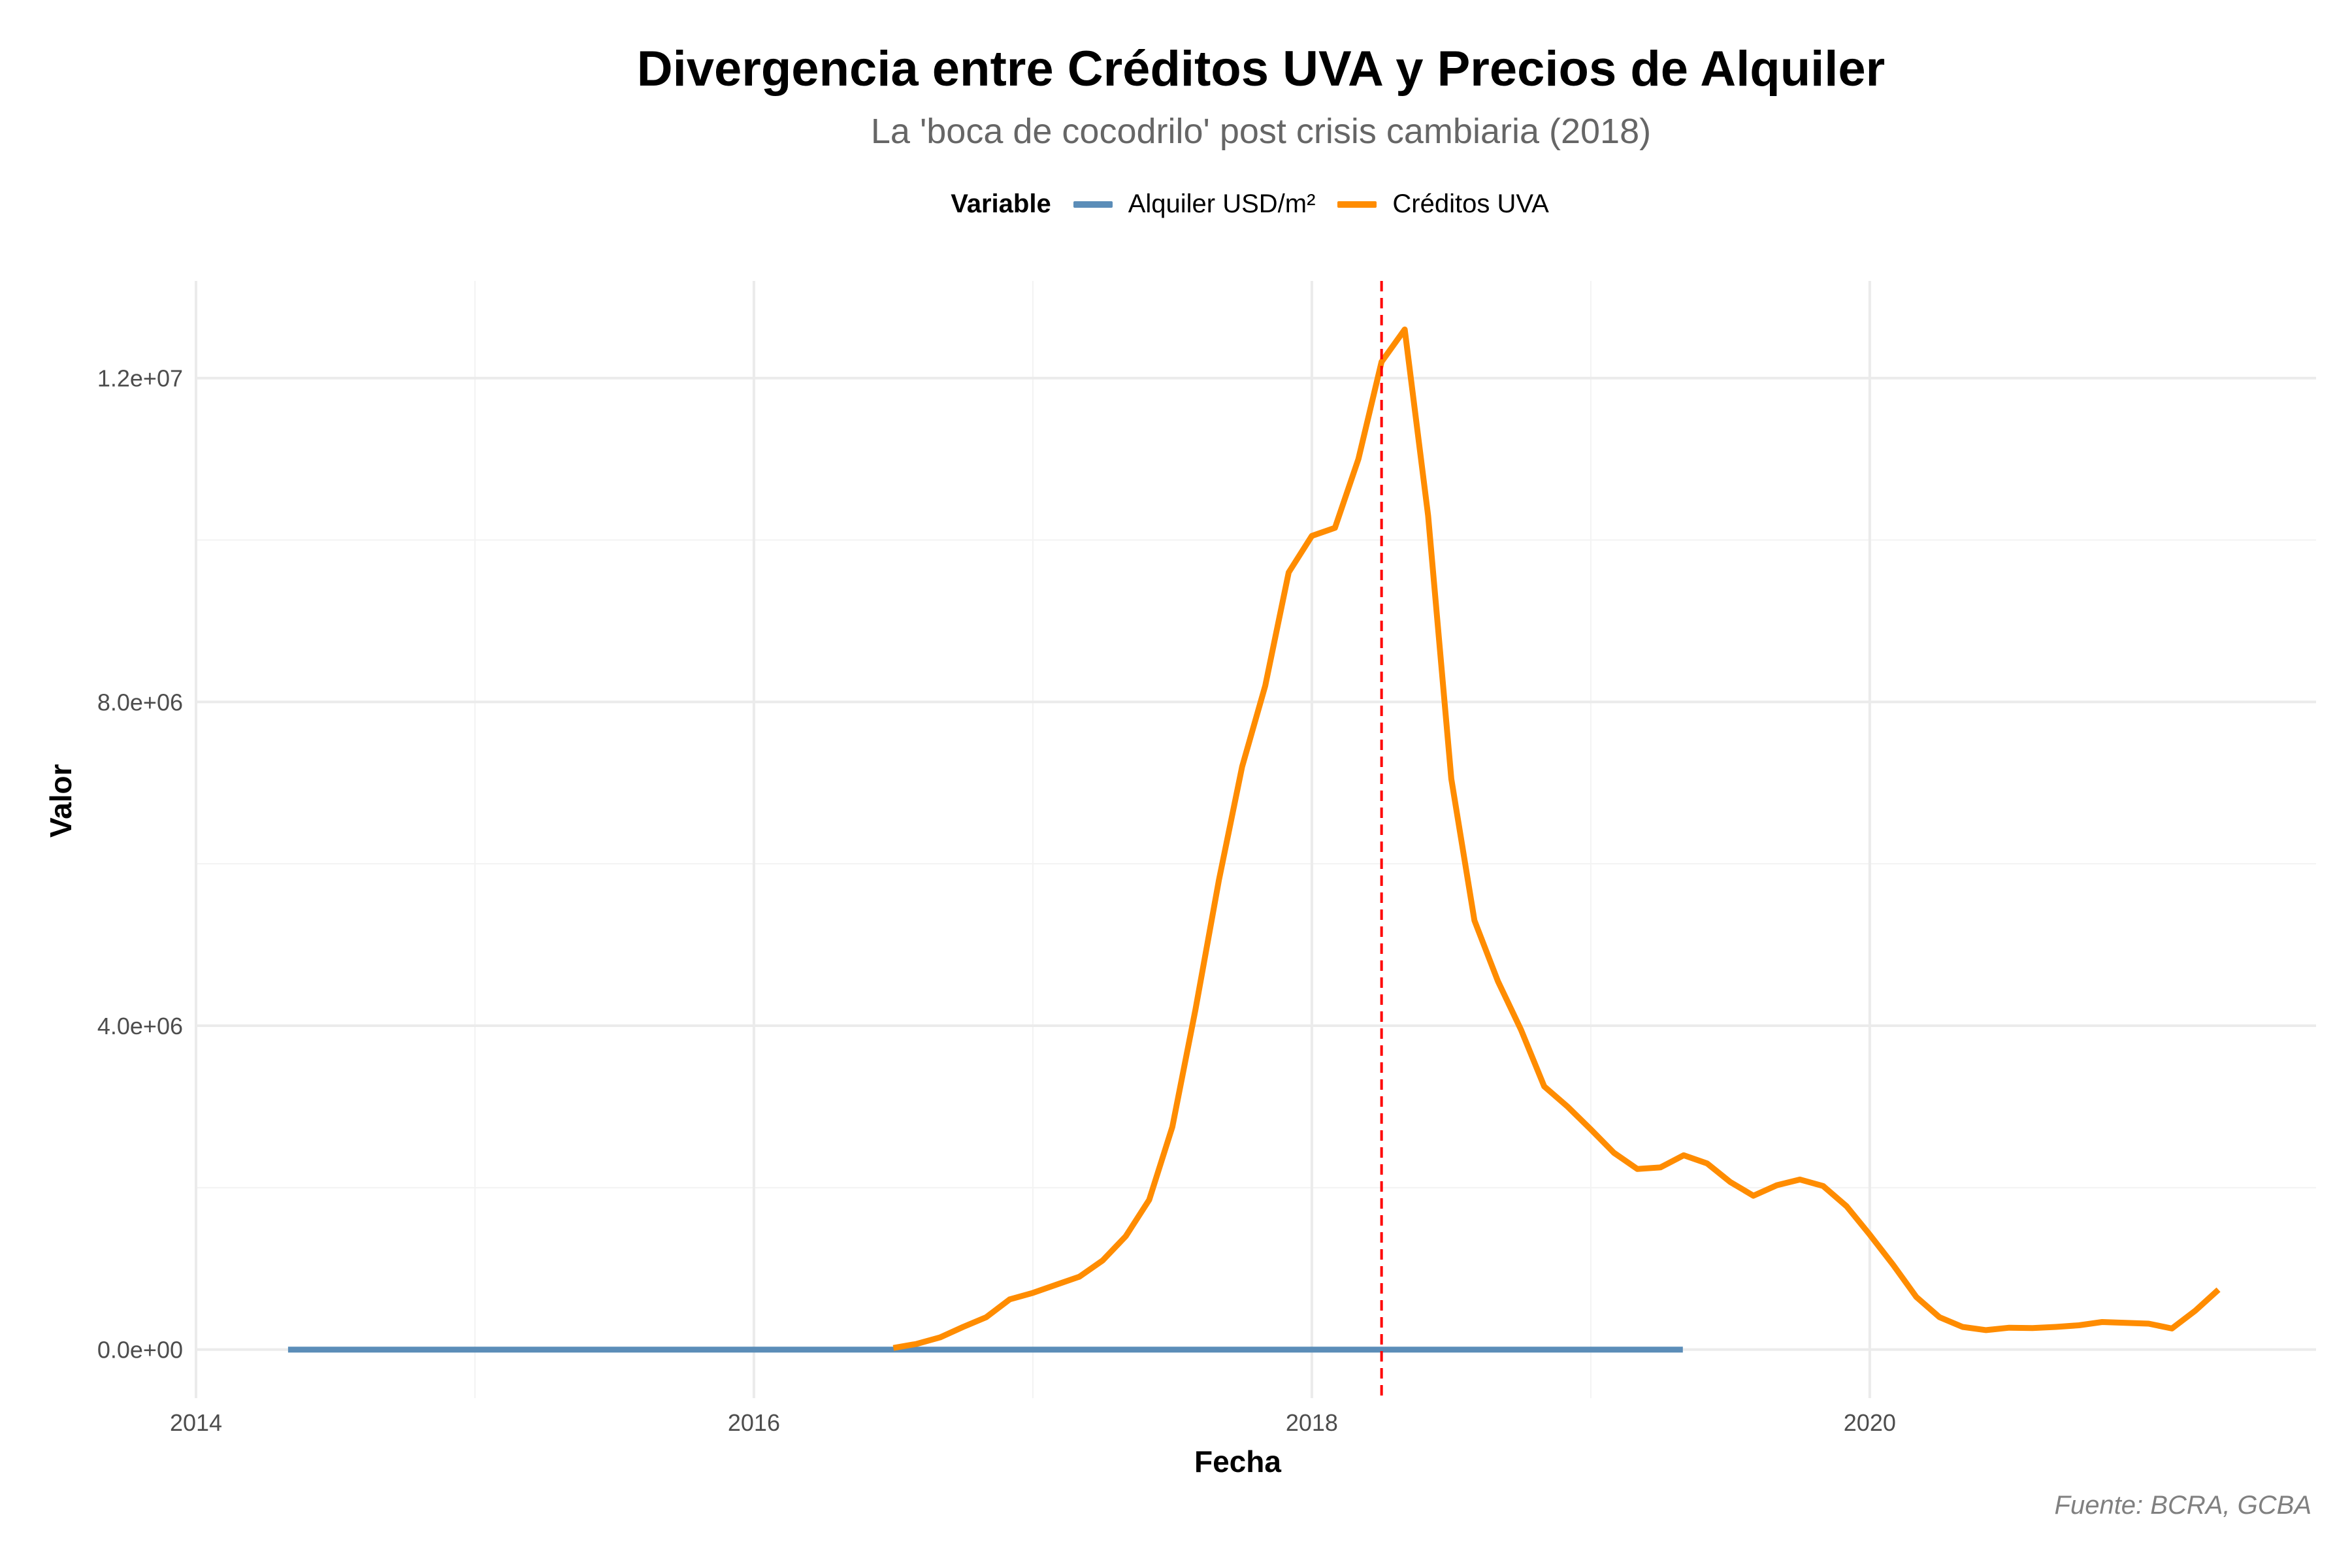 The width and height of the screenshot is (2352, 1568). I want to click on legend-swatch-alquiler, so click(1093, 204).